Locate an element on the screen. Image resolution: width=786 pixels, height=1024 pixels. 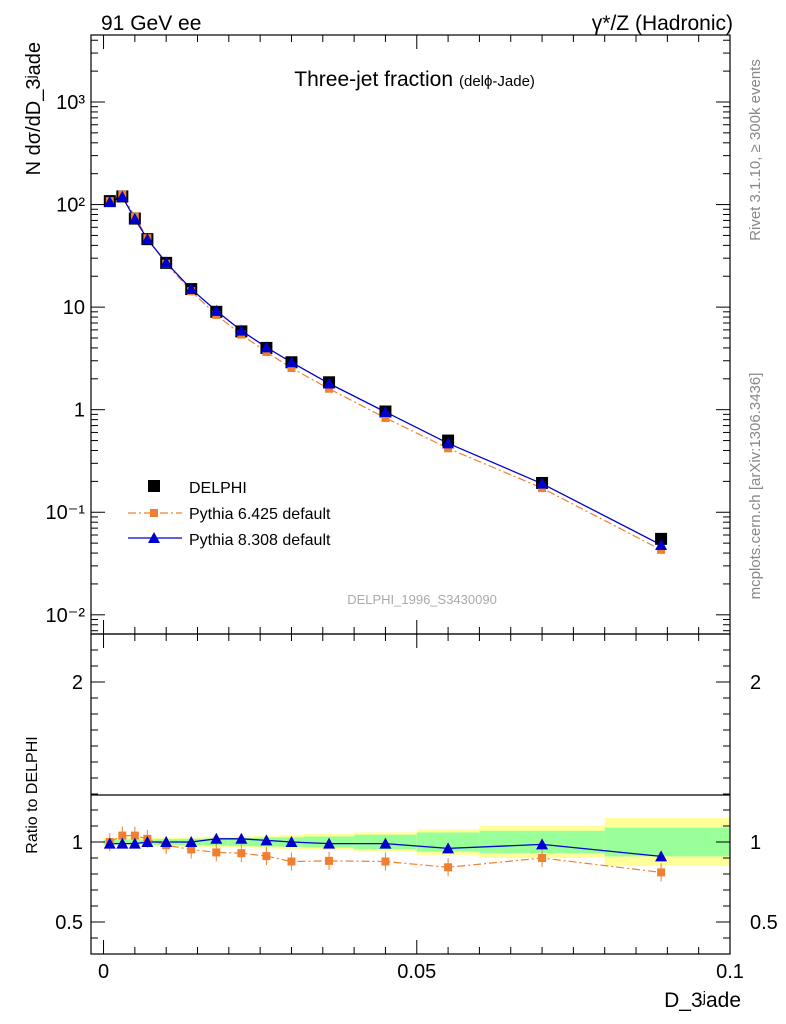
ratio-y-tick-label-right: 1 is located at coordinates (755, 843).